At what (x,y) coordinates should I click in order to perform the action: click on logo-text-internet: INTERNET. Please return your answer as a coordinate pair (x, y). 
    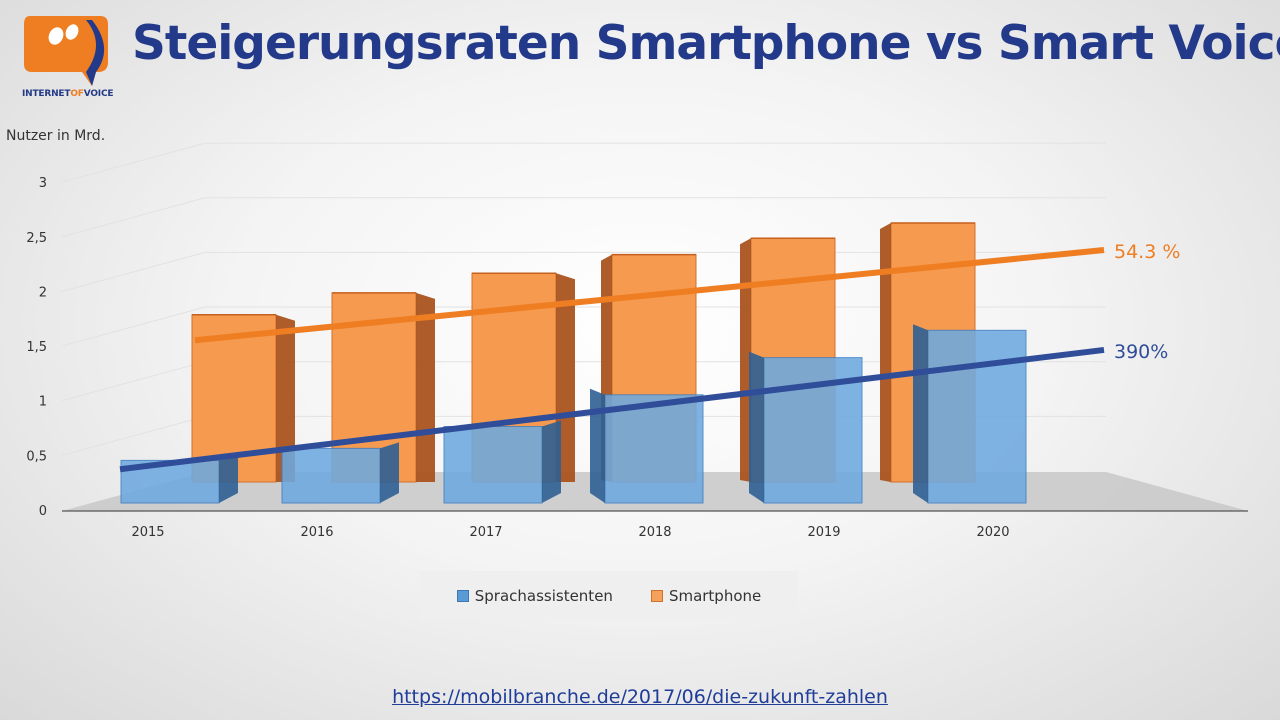
    Looking at the image, I should click on (46, 94).